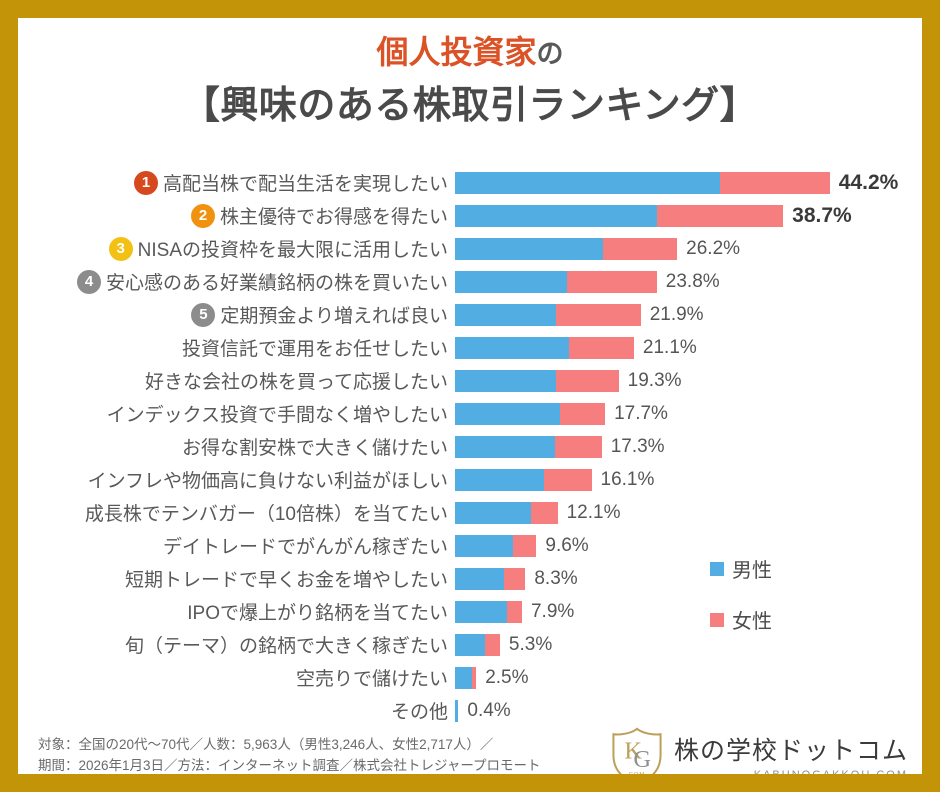  Describe the element at coordinates (289, 765) in the screenshot. I see `survey-note-line2: 期間：2026年1月3日／方法：インターネット調査／株式会社トレジャープロモート` at that location.